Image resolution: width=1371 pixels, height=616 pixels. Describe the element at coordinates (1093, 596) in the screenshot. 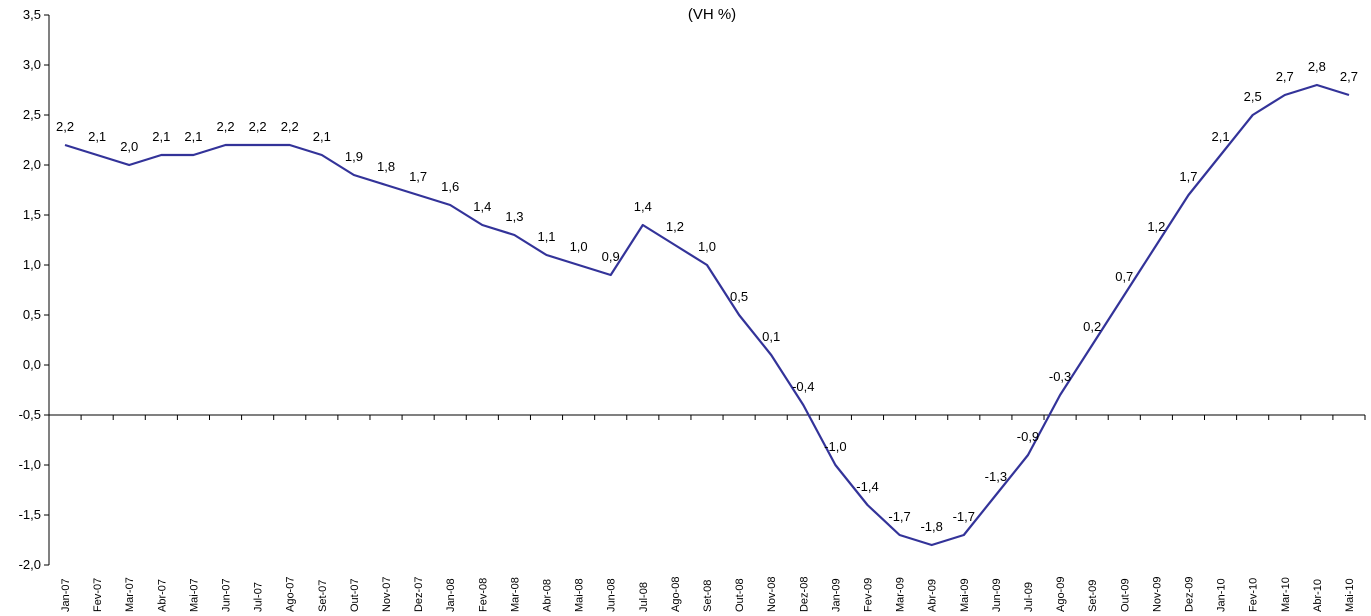

I see `x-tick-label: Set-09` at that location.